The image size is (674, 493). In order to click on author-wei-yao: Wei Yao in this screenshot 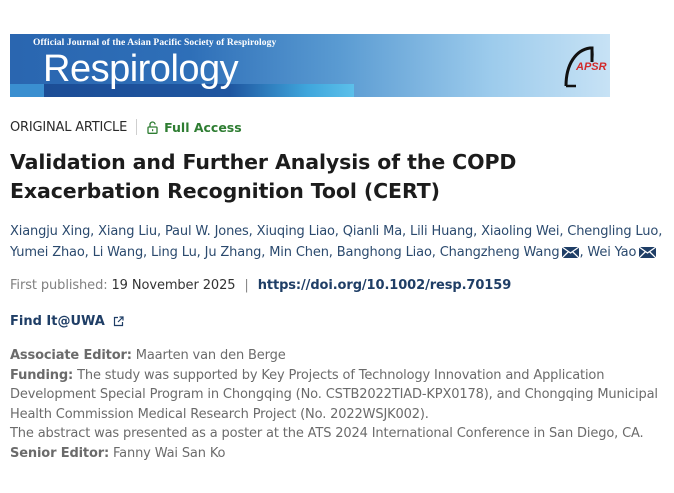, I will do `click(612, 252)`.